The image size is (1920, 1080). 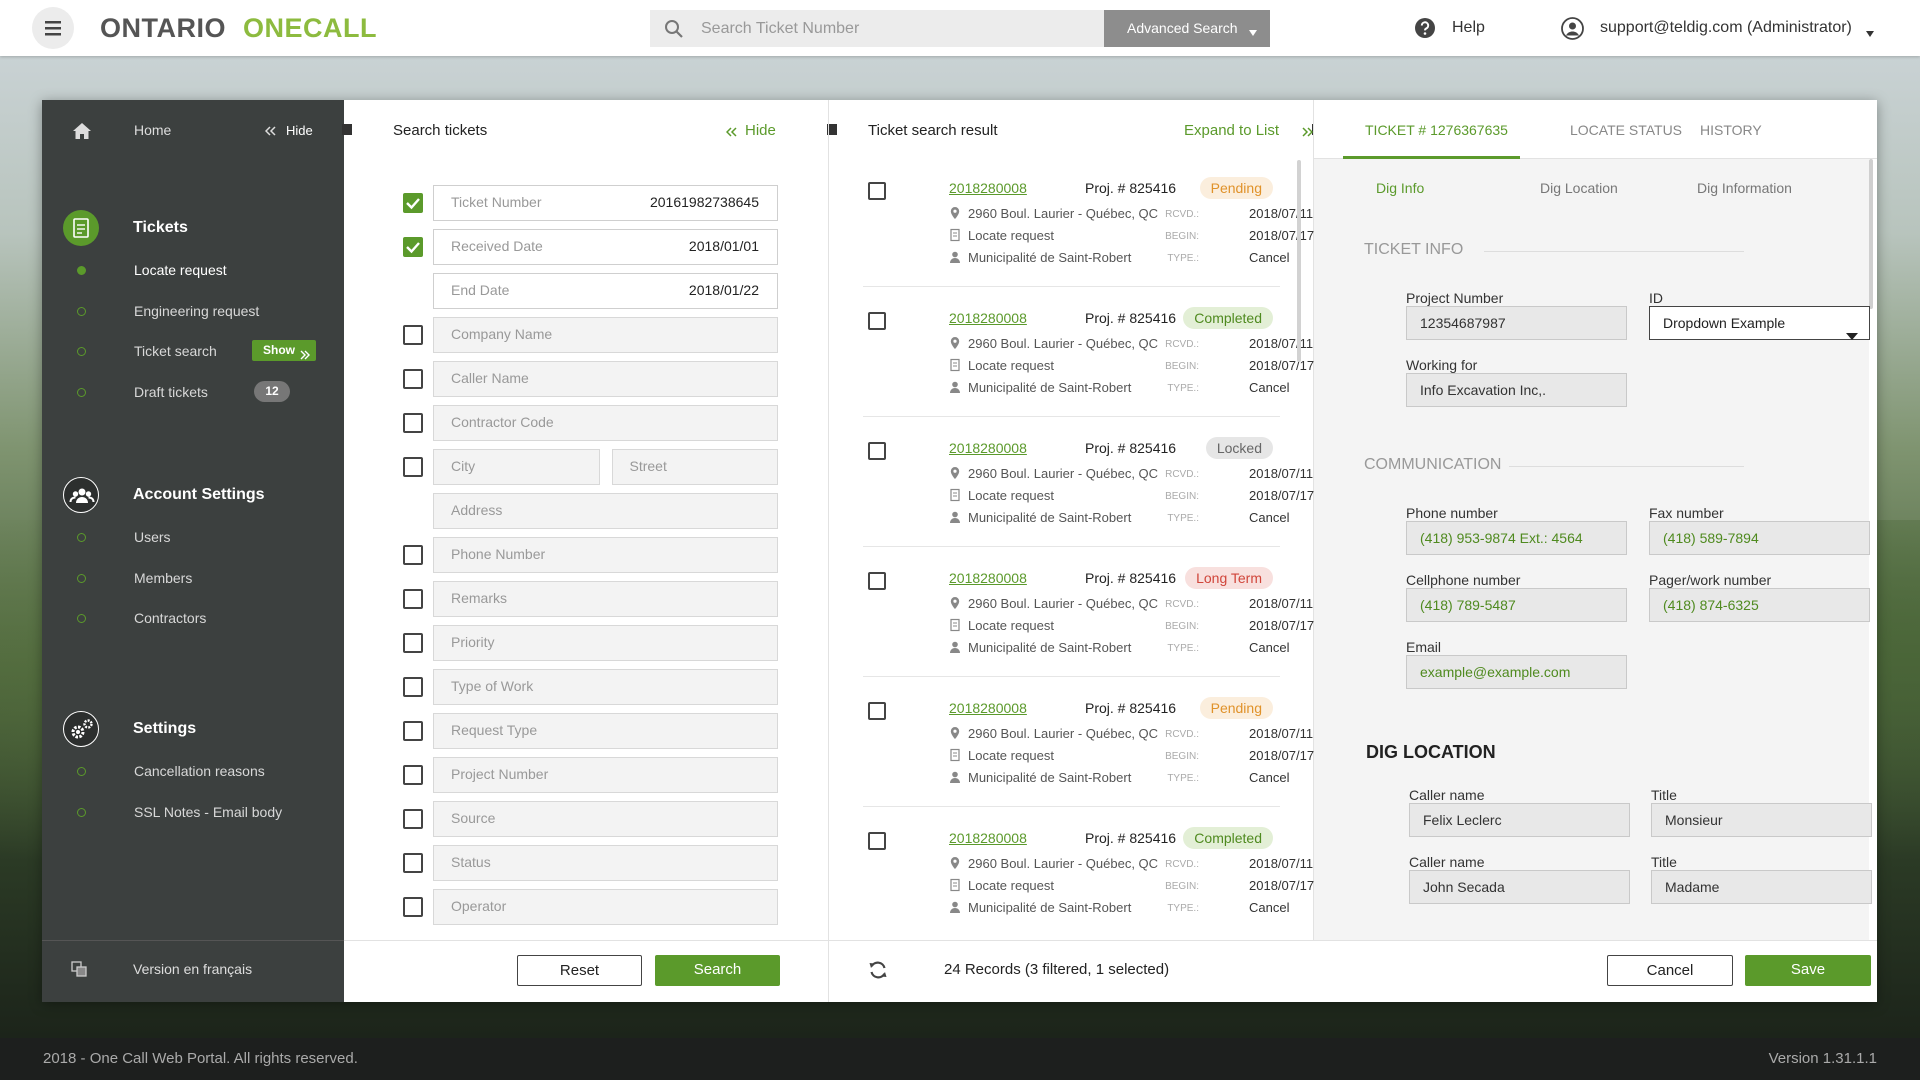 I want to click on help-icon, so click(x=1425, y=28).